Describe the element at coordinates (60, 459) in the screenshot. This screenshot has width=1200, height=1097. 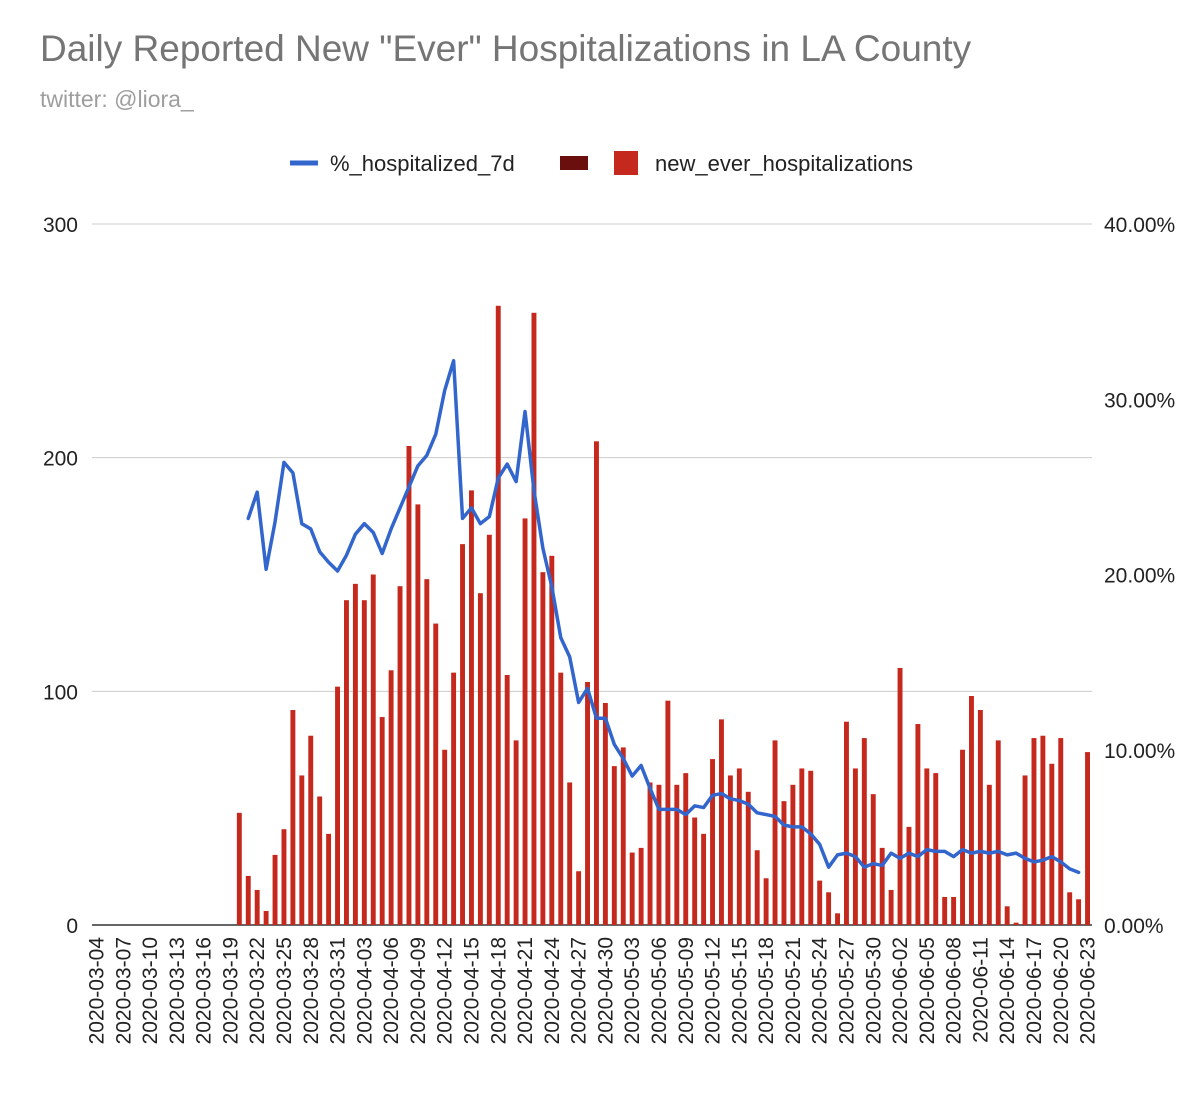
I see `left-axis-tick-label: 200` at that location.